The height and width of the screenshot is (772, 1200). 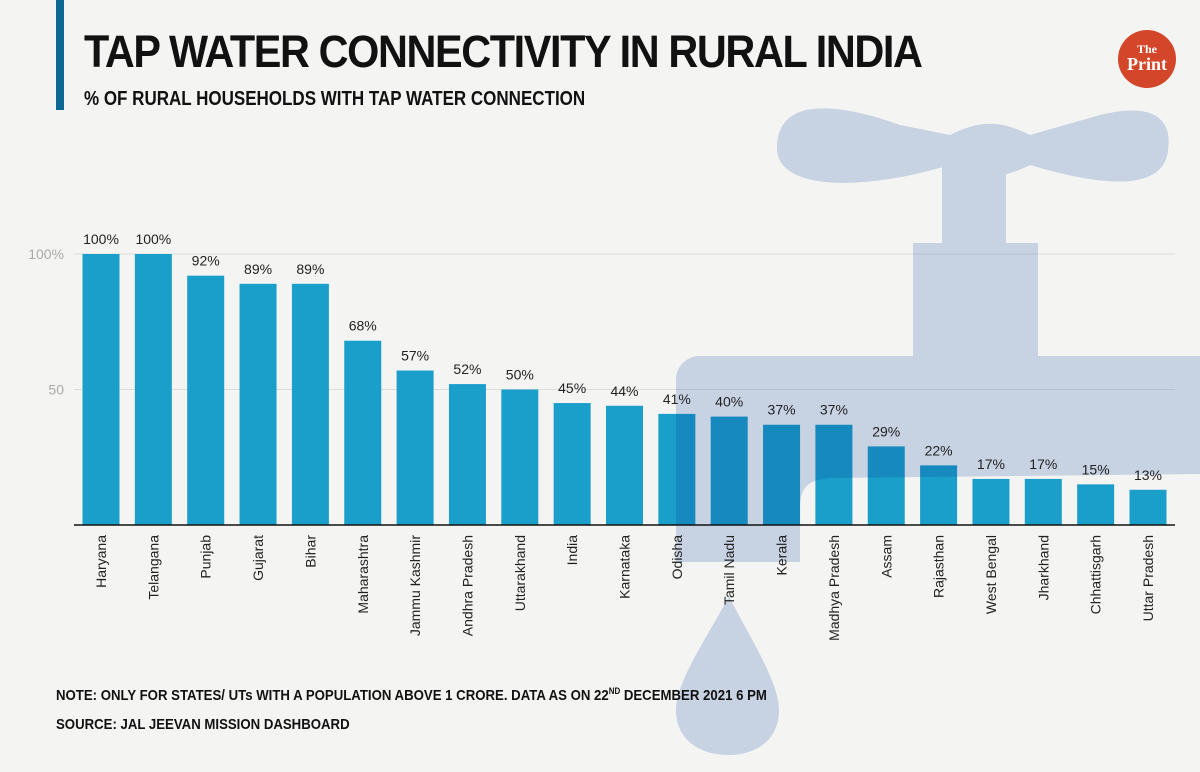 I want to click on x-tick-label: Telangana, so click(x=153, y=567).